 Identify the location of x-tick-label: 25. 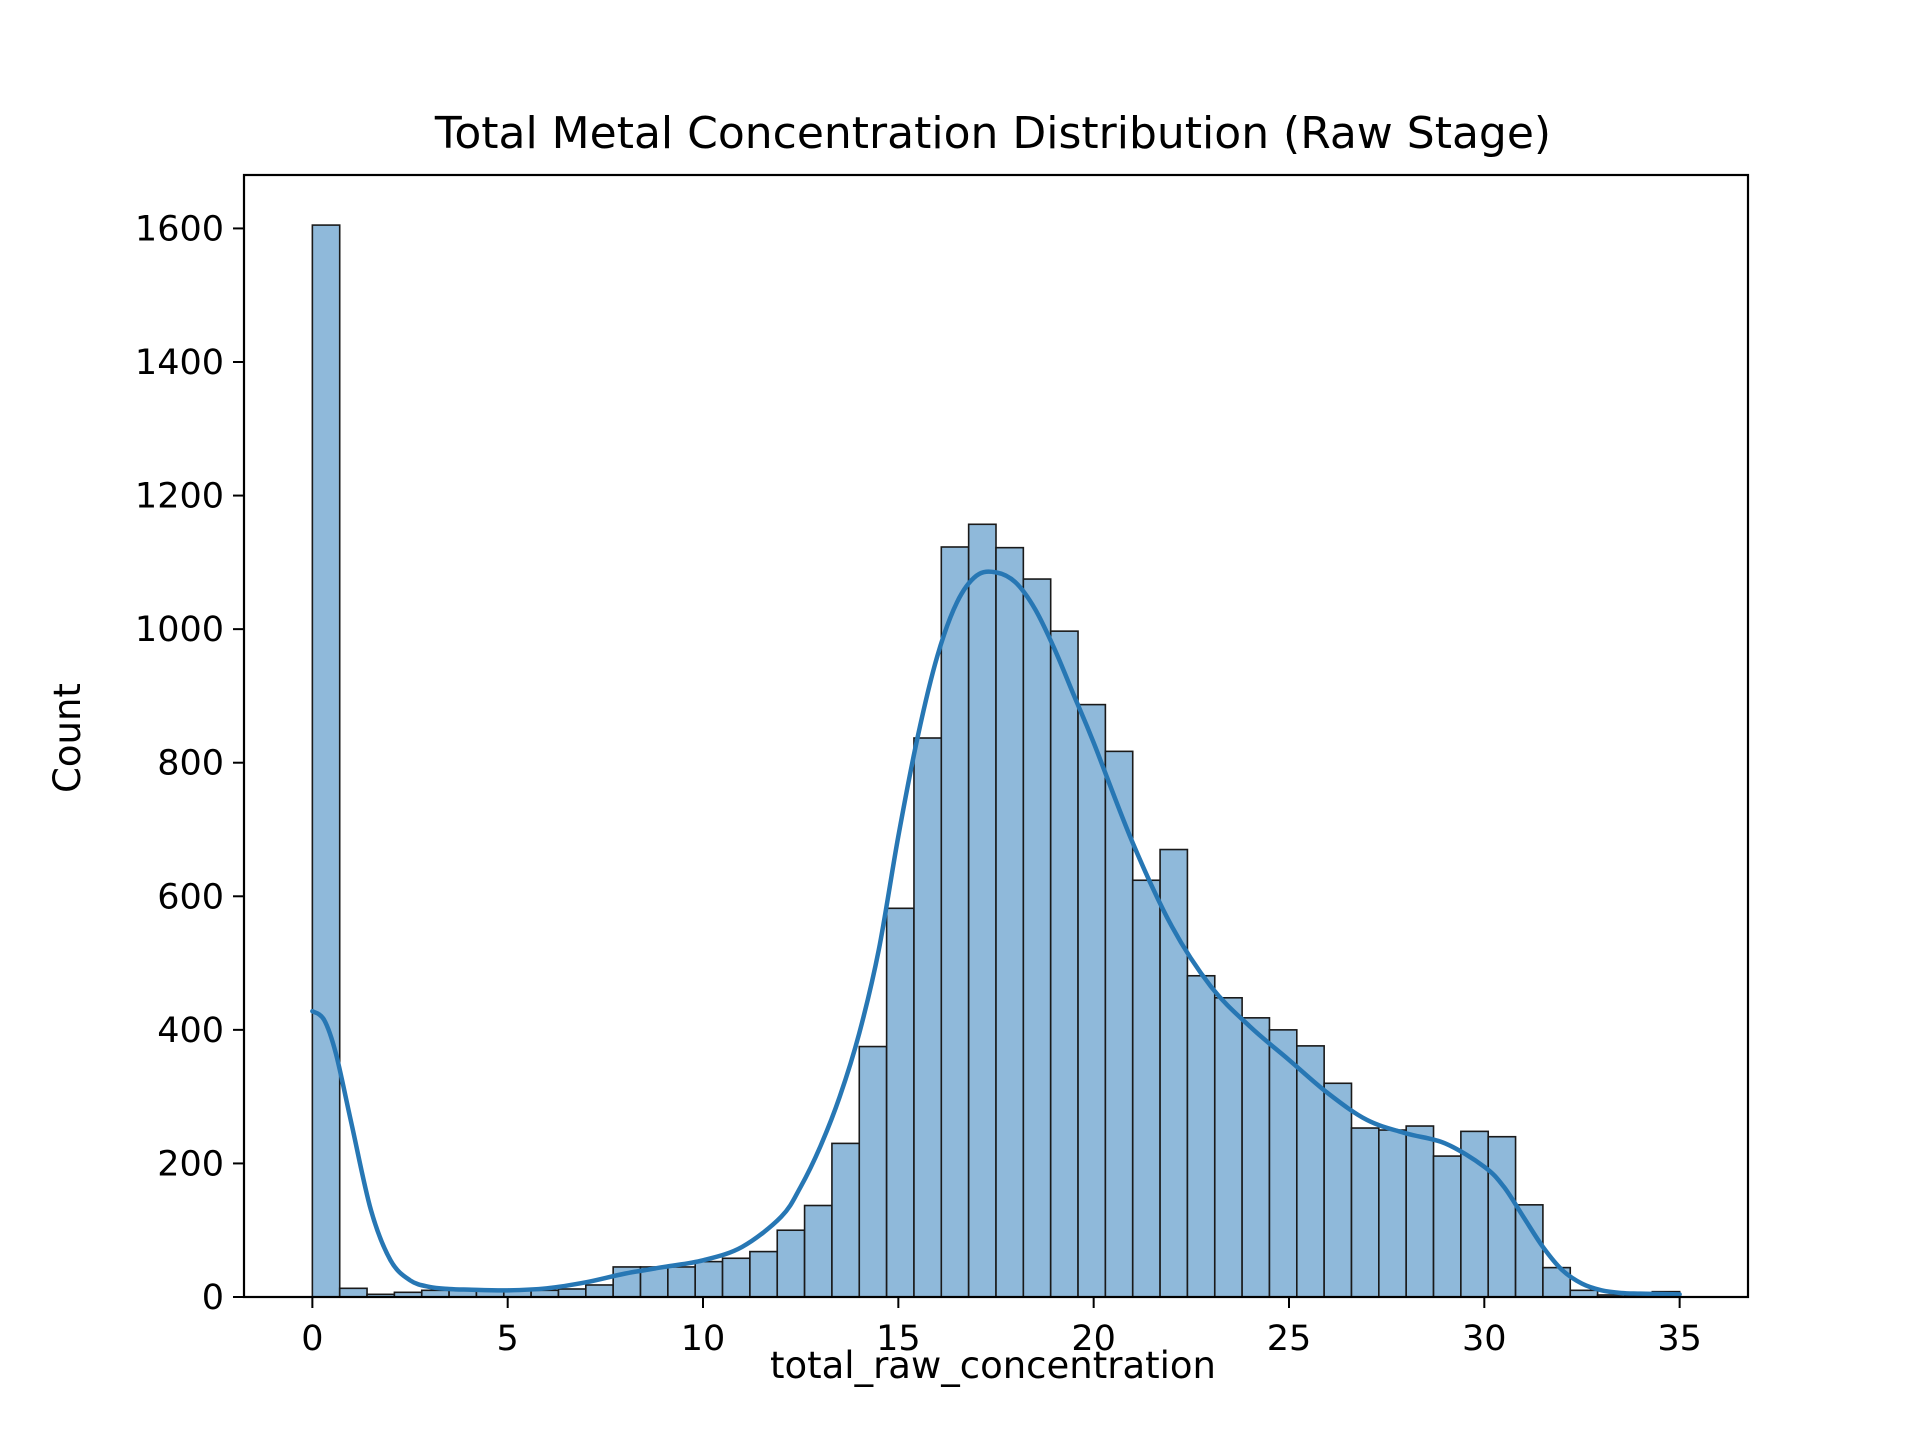
(1289, 1339).